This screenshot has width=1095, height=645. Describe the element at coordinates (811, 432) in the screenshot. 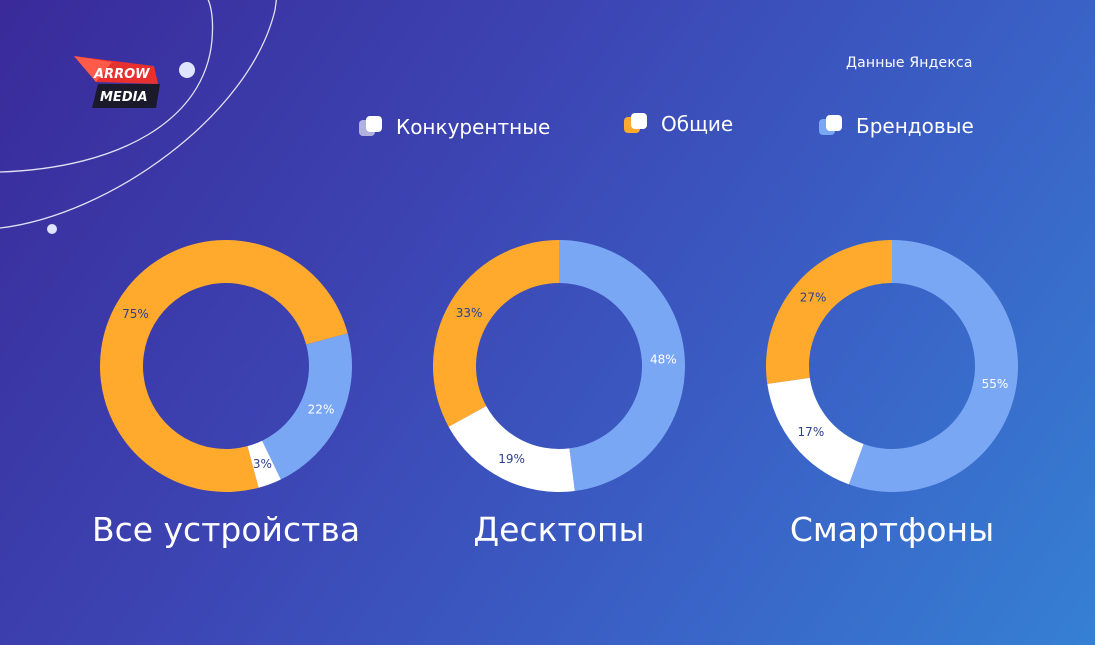

I see `slice-label-smartphones-competitive: 17%` at that location.